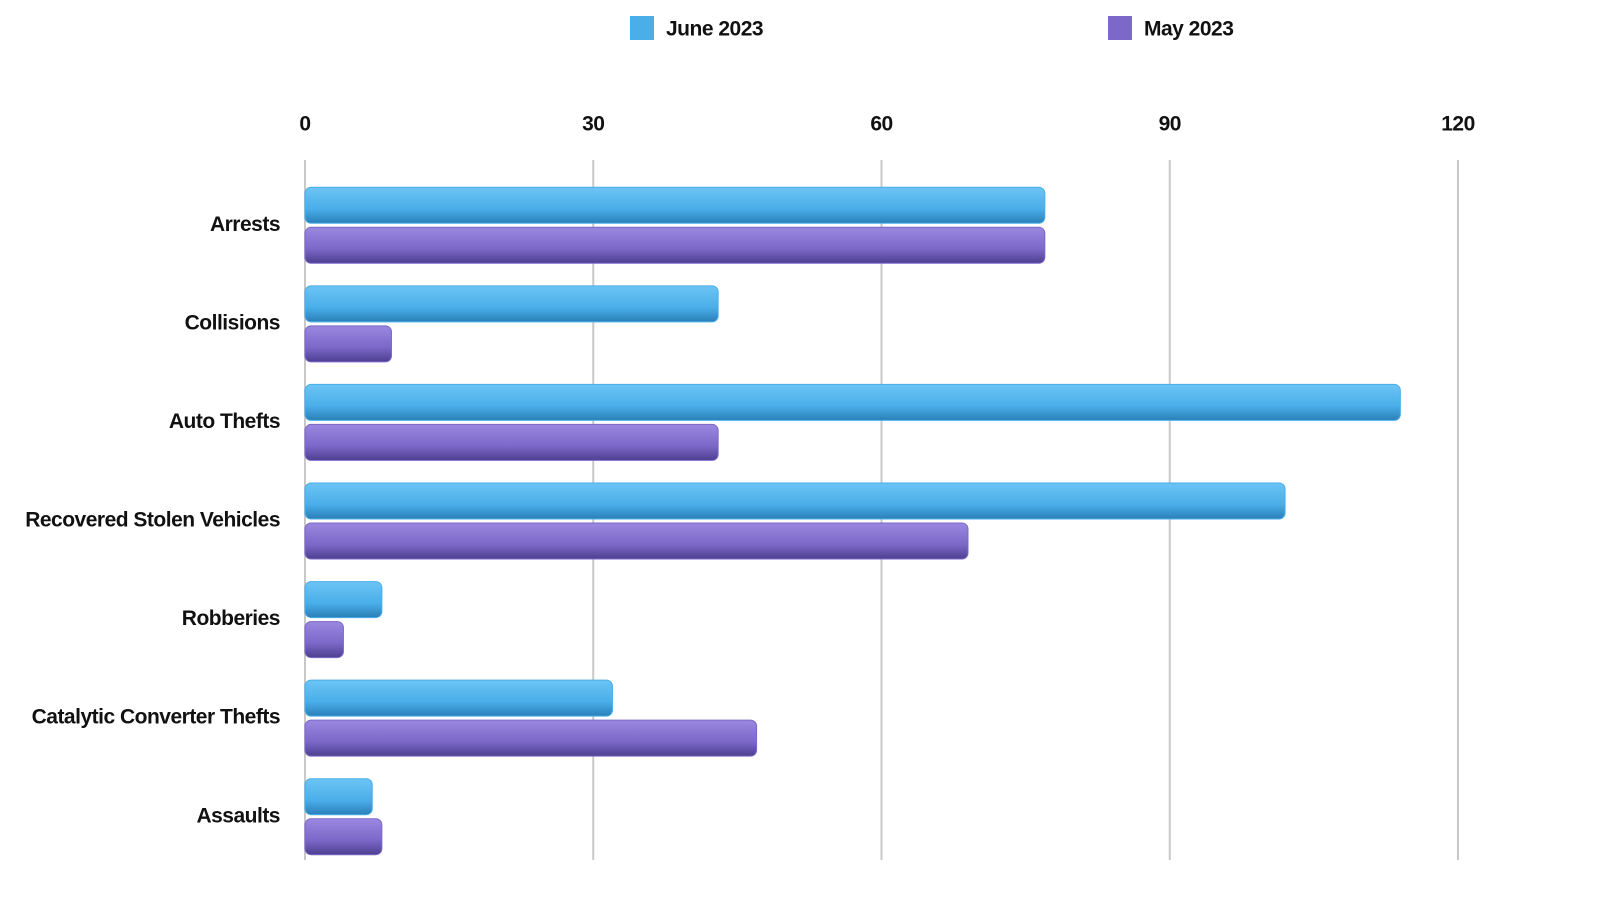 This screenshot has width=1600, height=900. I want to click on y-tick-label: Auto Thefts, so click(224, 421).